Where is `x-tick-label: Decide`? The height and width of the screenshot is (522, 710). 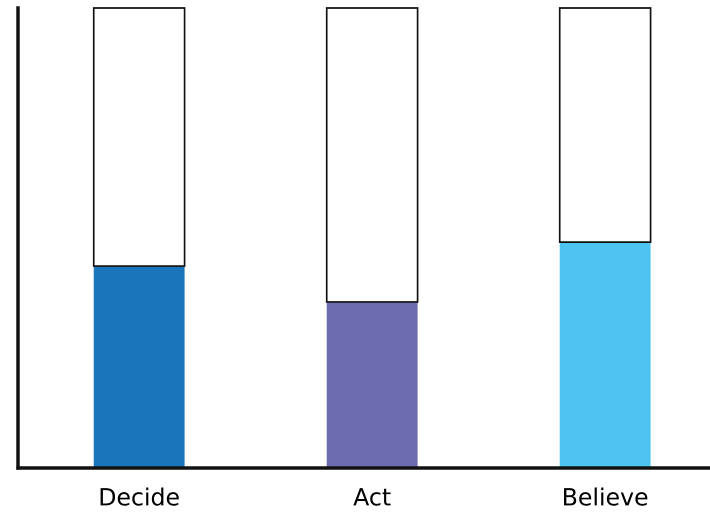
x-tick-label: Decide is located at coordinates (139, 496).